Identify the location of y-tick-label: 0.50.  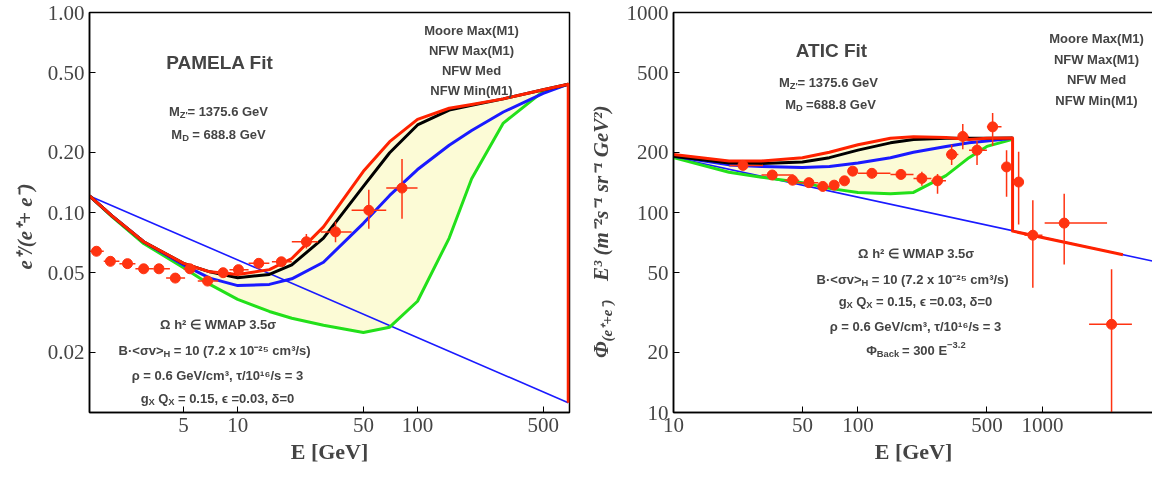
(66, 72).